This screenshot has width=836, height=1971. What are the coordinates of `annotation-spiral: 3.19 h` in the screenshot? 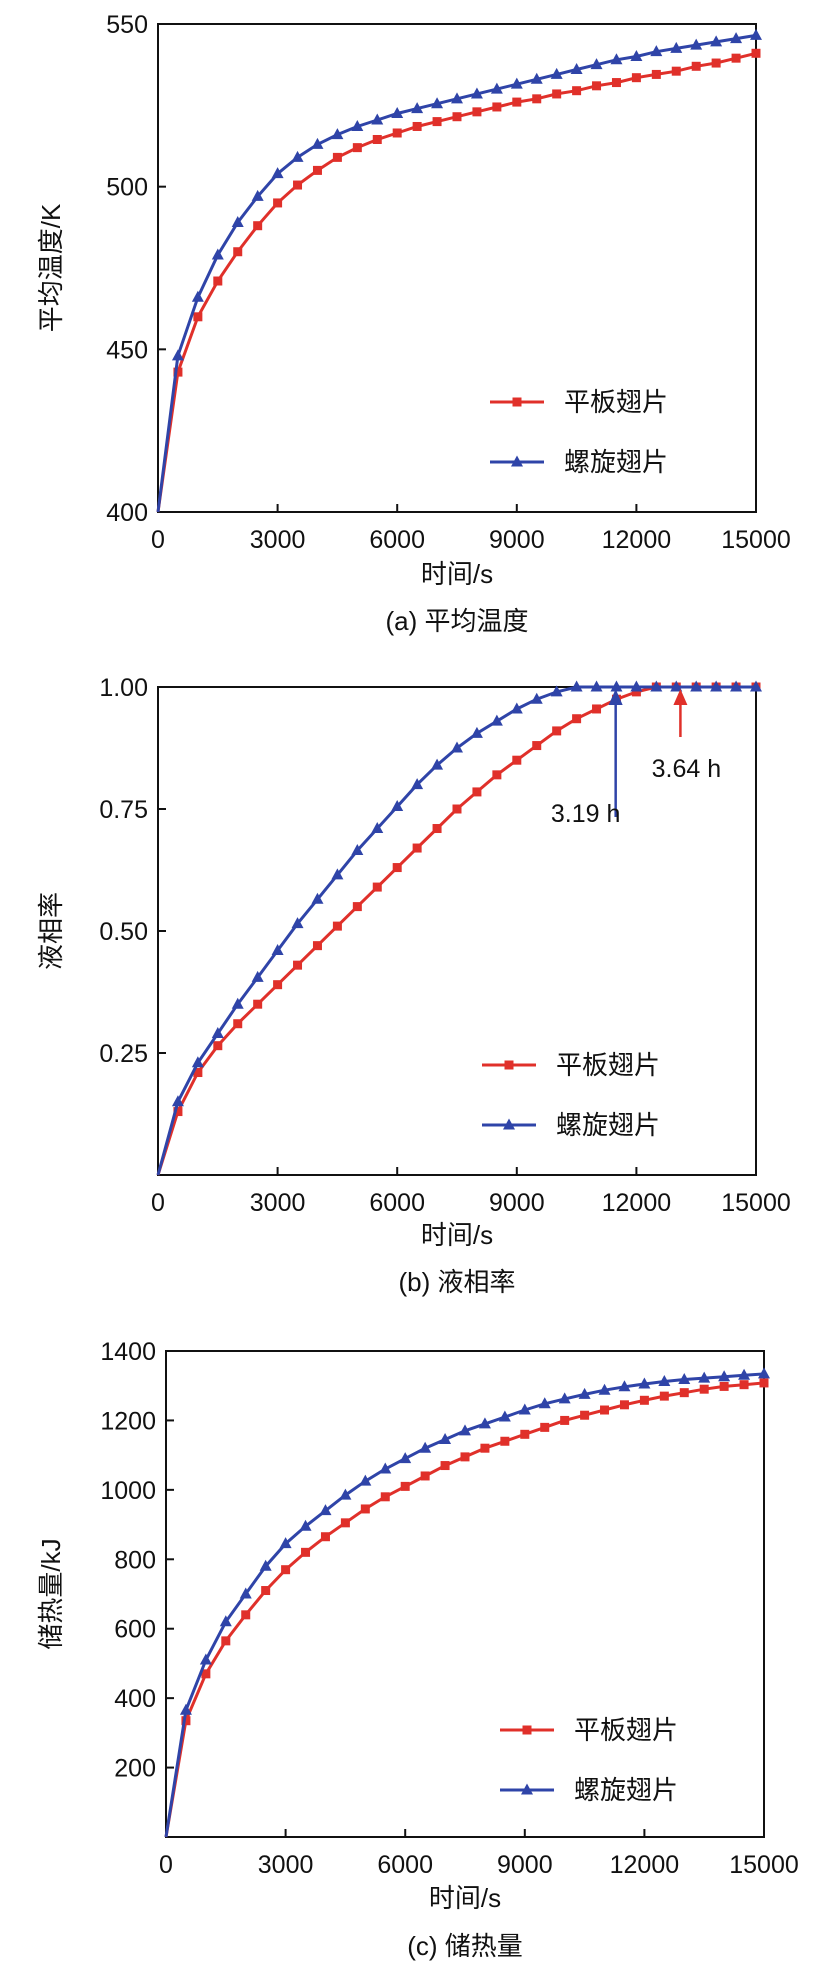 It's located at (587, 758).